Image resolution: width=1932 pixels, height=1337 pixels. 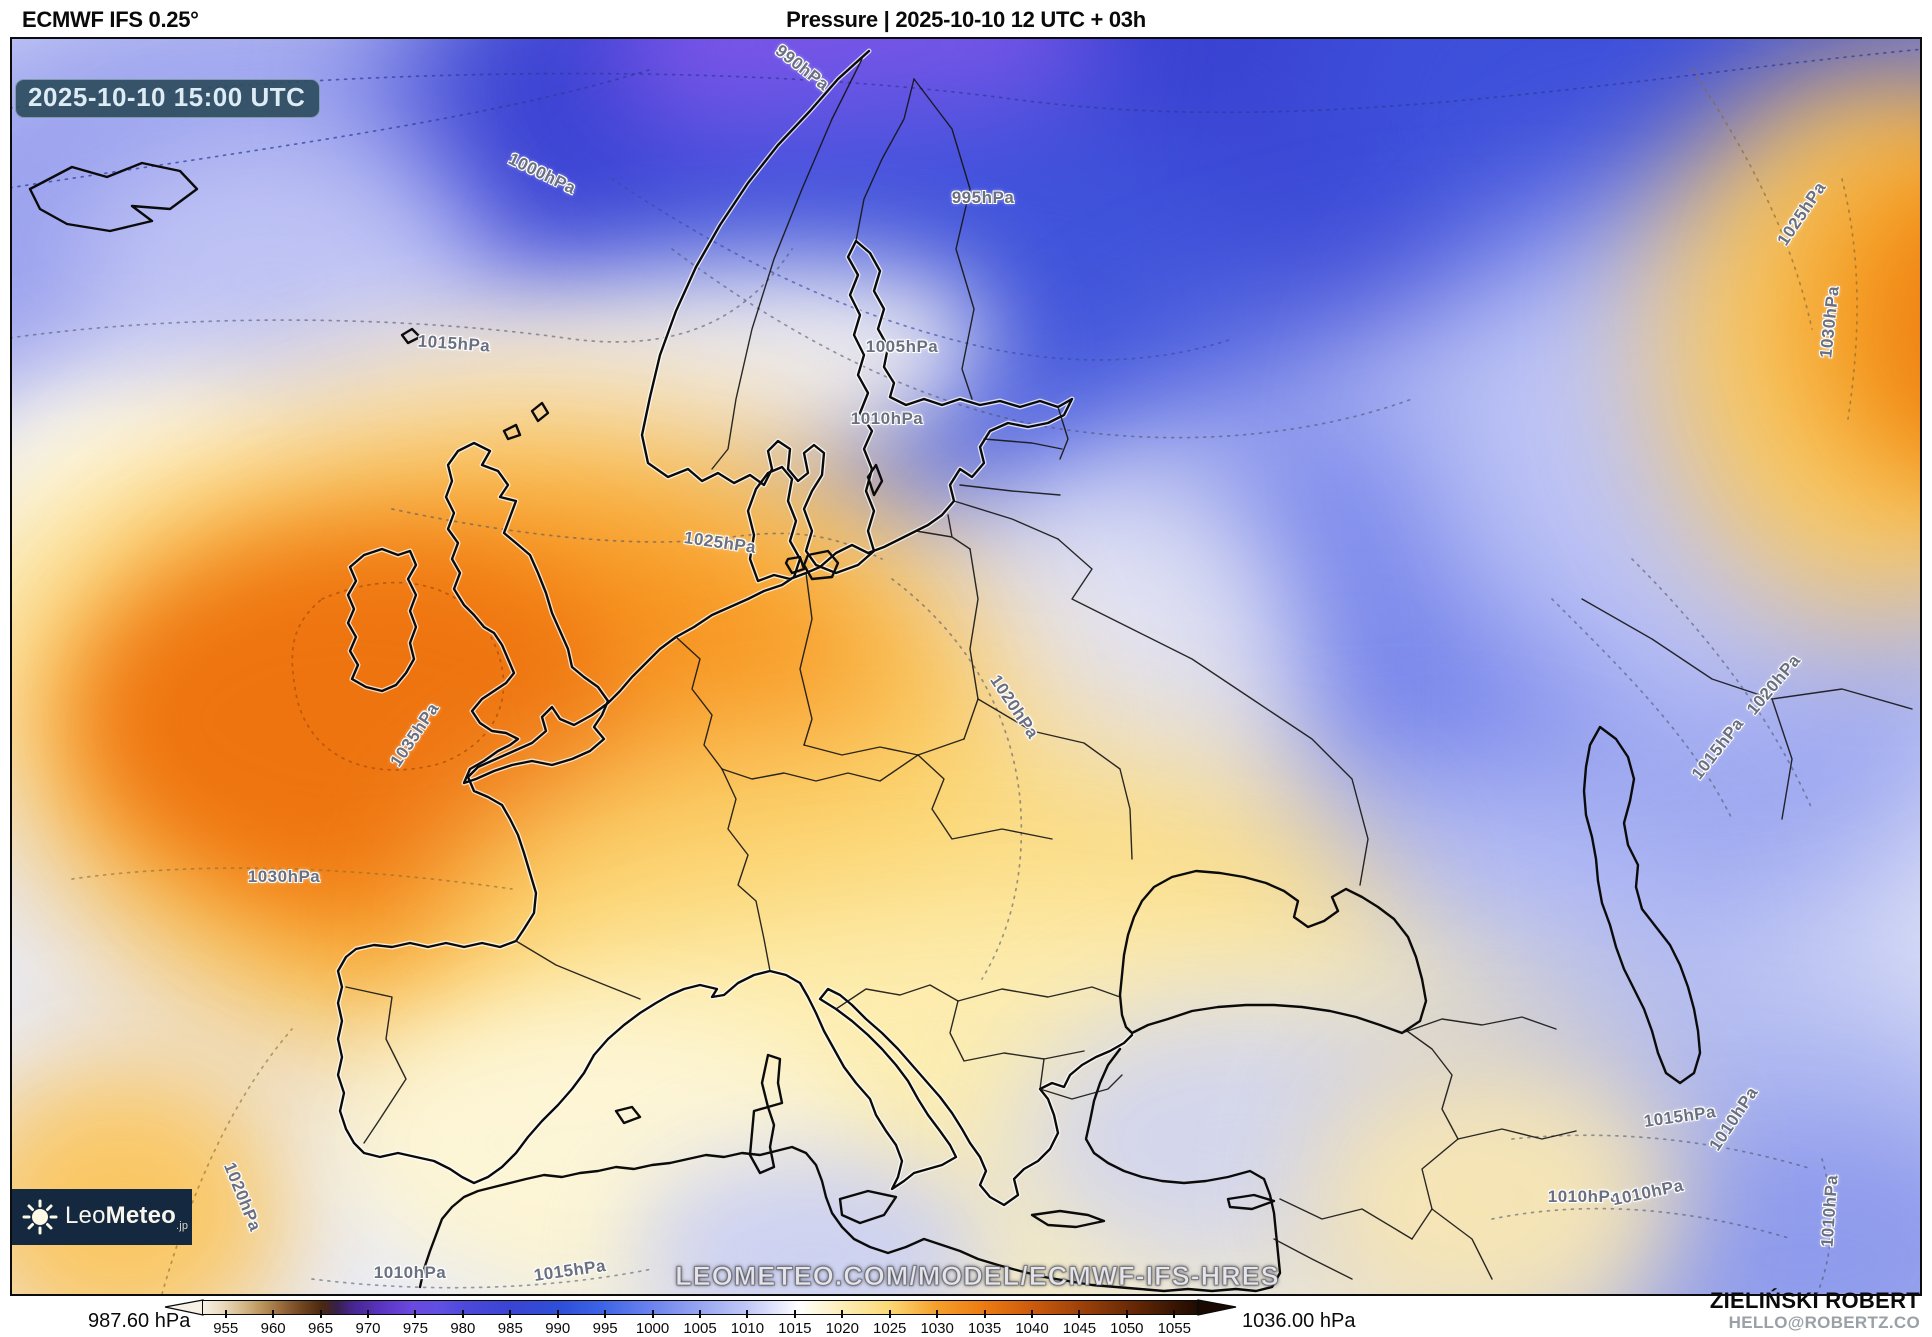 What do you see at coordinates (902, 346) in the screenshot?
I see `isobar-label: 1005hPa` at bounding box center [902, 346].